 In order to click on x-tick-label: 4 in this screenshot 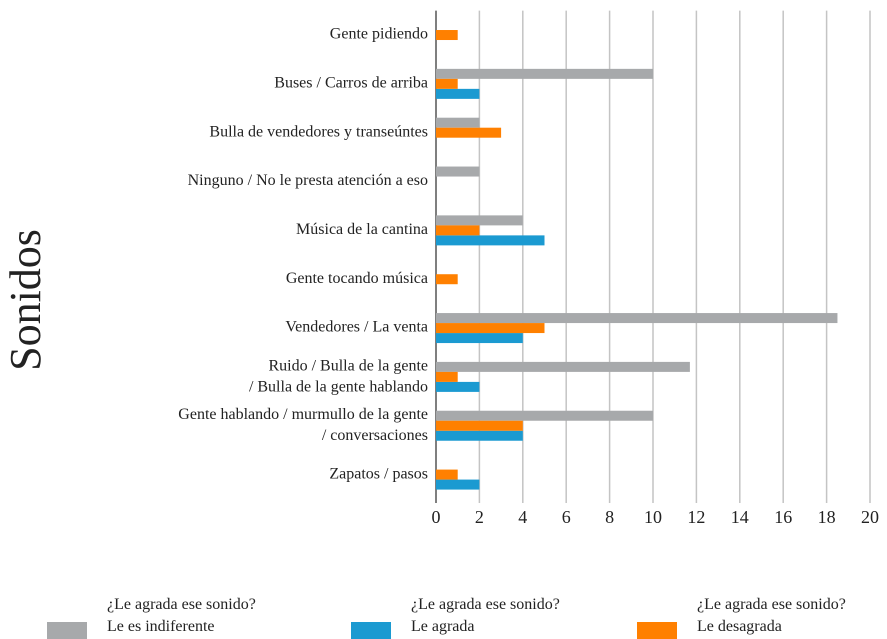, I will do `click(522, 517)`.